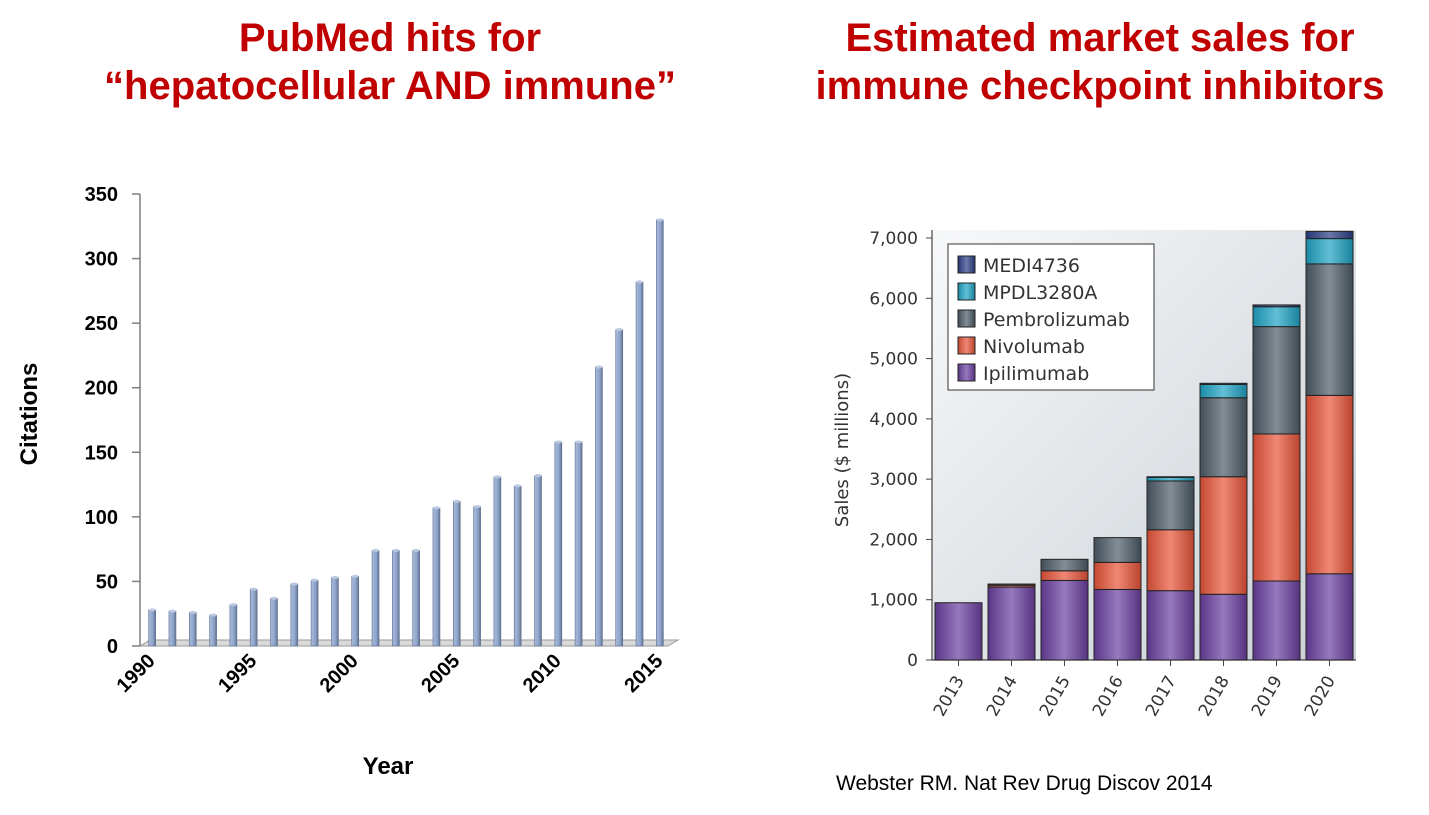 This screenshot has width=1429, height=815. Describe the element at coordinates (1034, 347) in the screenshot. I see `legend-label: Nivolumab` at that location.